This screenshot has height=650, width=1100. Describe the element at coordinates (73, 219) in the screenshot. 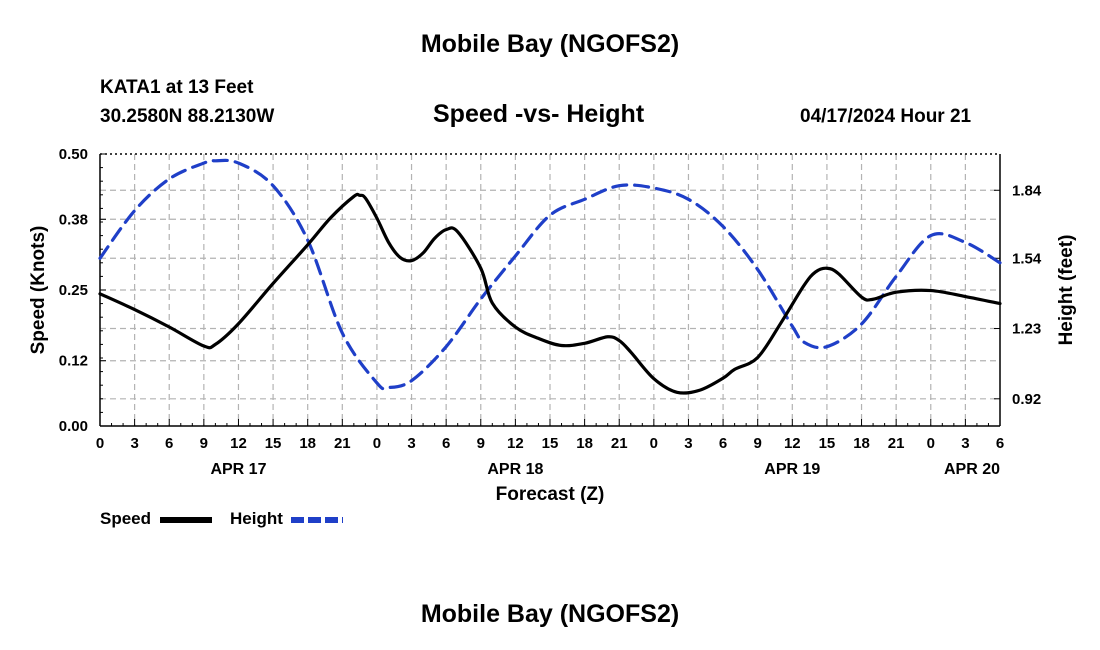

I see `y-tick-label: 0.38` at that location.